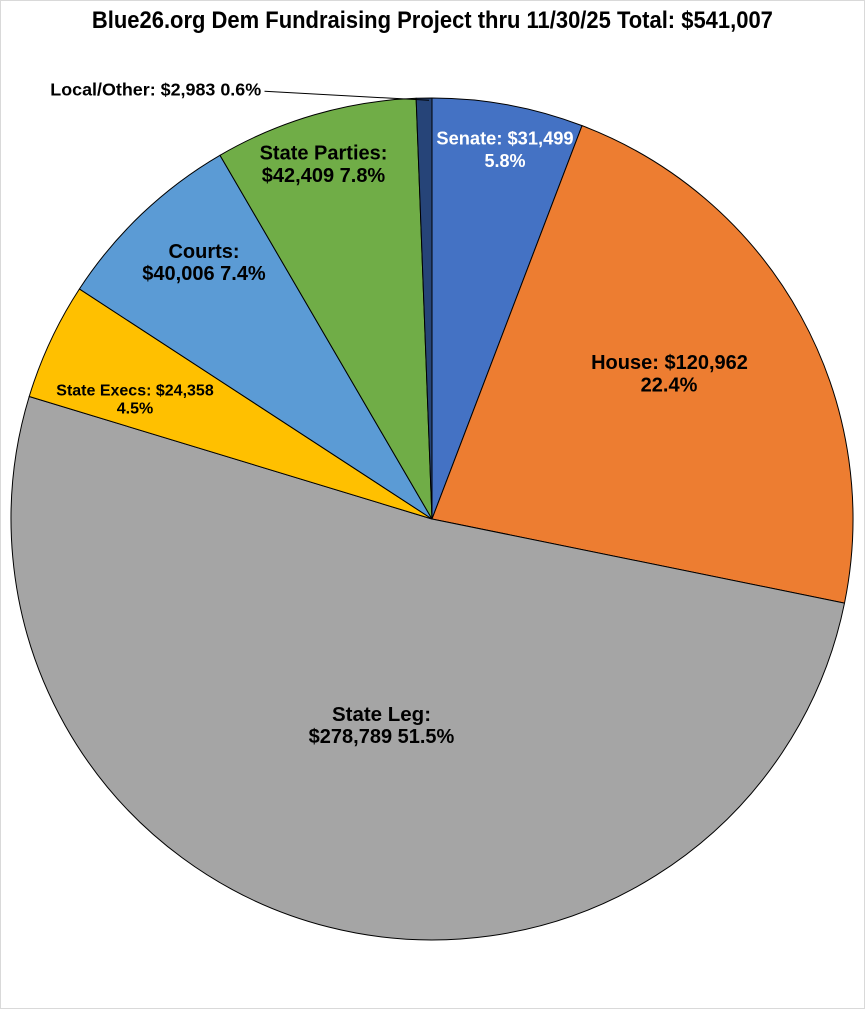 The image size is (865, 1009). Describe the element at coordinates (204, 274) in the screenshot. I see `svg-text: $40,006 7.4%` at that location.